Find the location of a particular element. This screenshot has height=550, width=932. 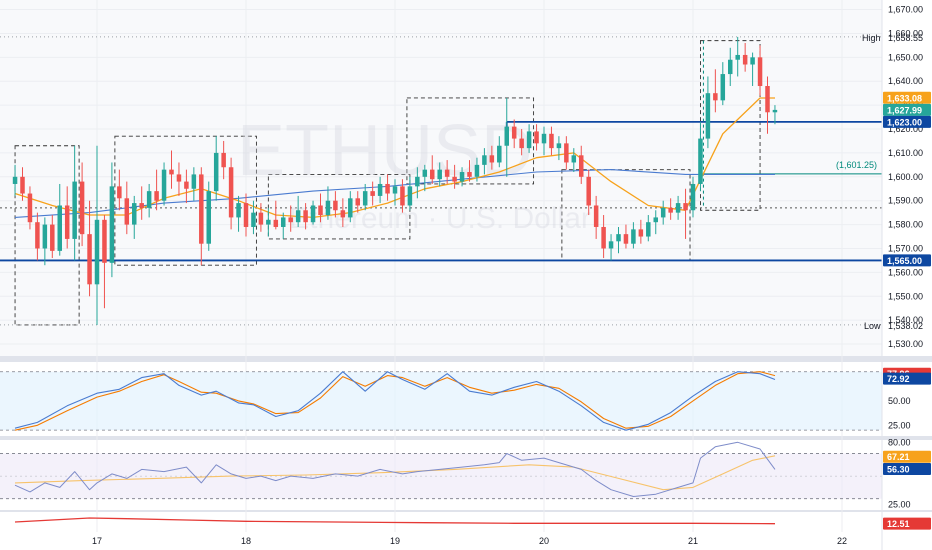

osc2-price-tag-bg is located at coordinates (907, 456).